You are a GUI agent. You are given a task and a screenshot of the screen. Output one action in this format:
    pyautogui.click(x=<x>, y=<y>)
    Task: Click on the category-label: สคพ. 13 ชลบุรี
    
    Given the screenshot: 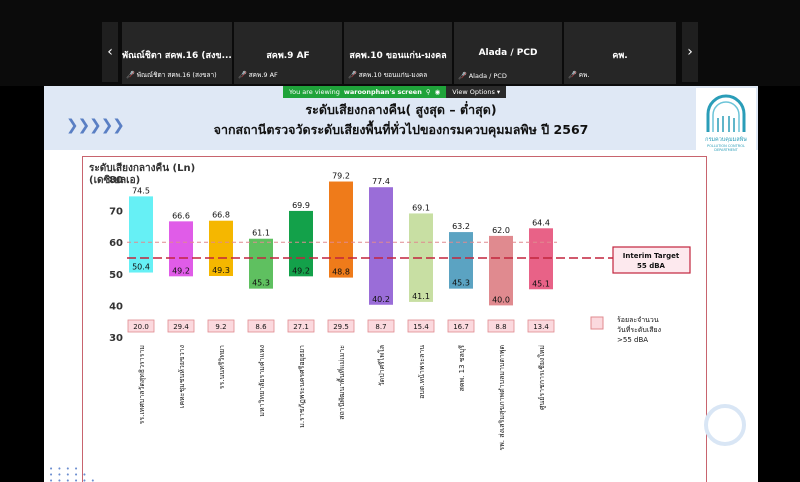 What is the action you would take?
    pyautogui.click(x=462, y=368)
    